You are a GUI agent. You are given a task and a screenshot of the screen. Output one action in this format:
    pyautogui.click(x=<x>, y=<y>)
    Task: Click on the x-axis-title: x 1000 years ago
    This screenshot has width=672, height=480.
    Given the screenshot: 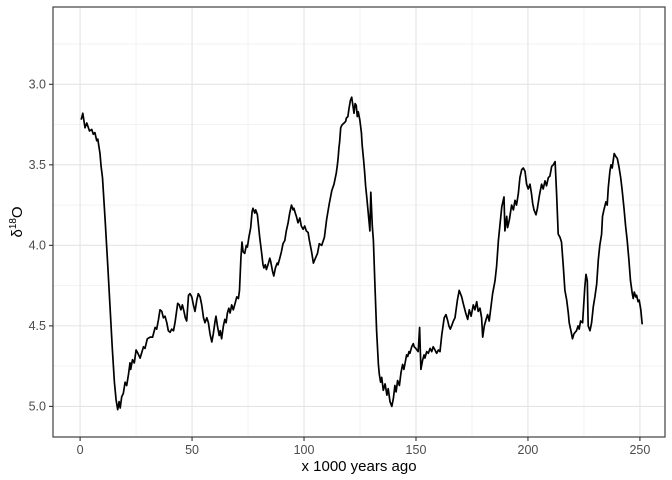 What is the action you would take?
    pyautogui.click(x=359, y=466)
    